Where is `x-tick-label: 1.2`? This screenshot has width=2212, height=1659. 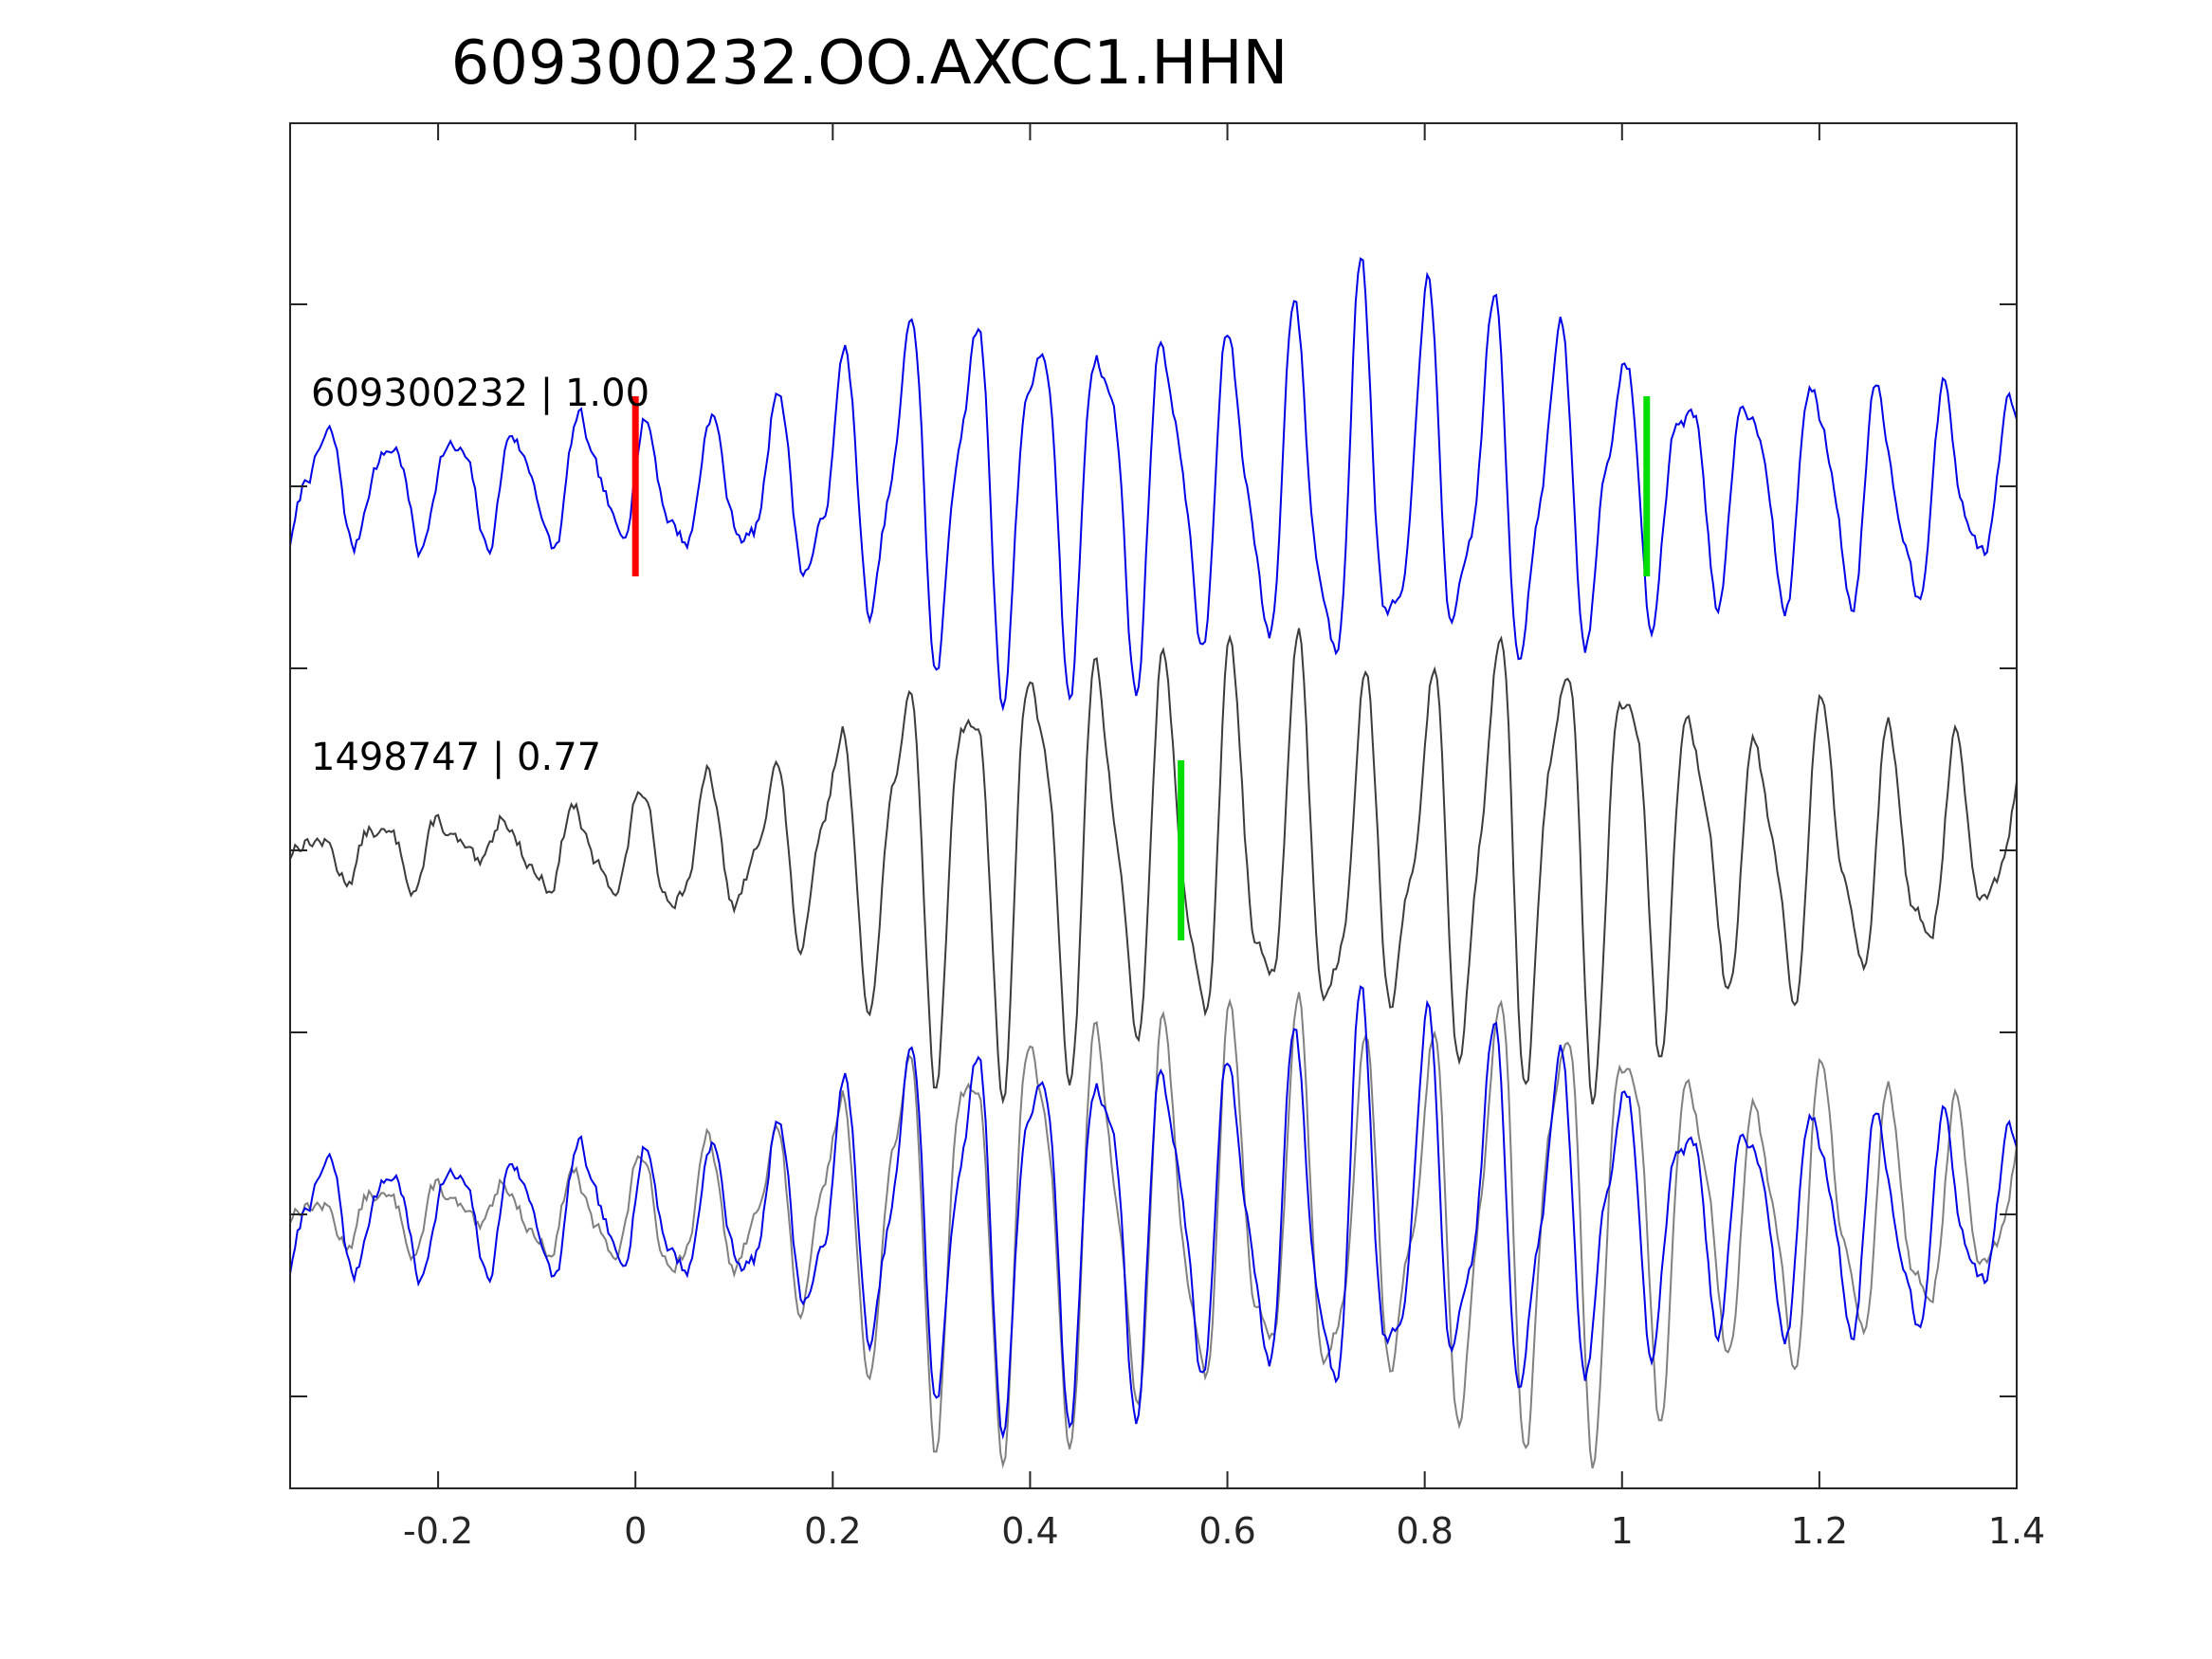 x-tick-label: 1.2 is located at coordinates (1819, 1531).